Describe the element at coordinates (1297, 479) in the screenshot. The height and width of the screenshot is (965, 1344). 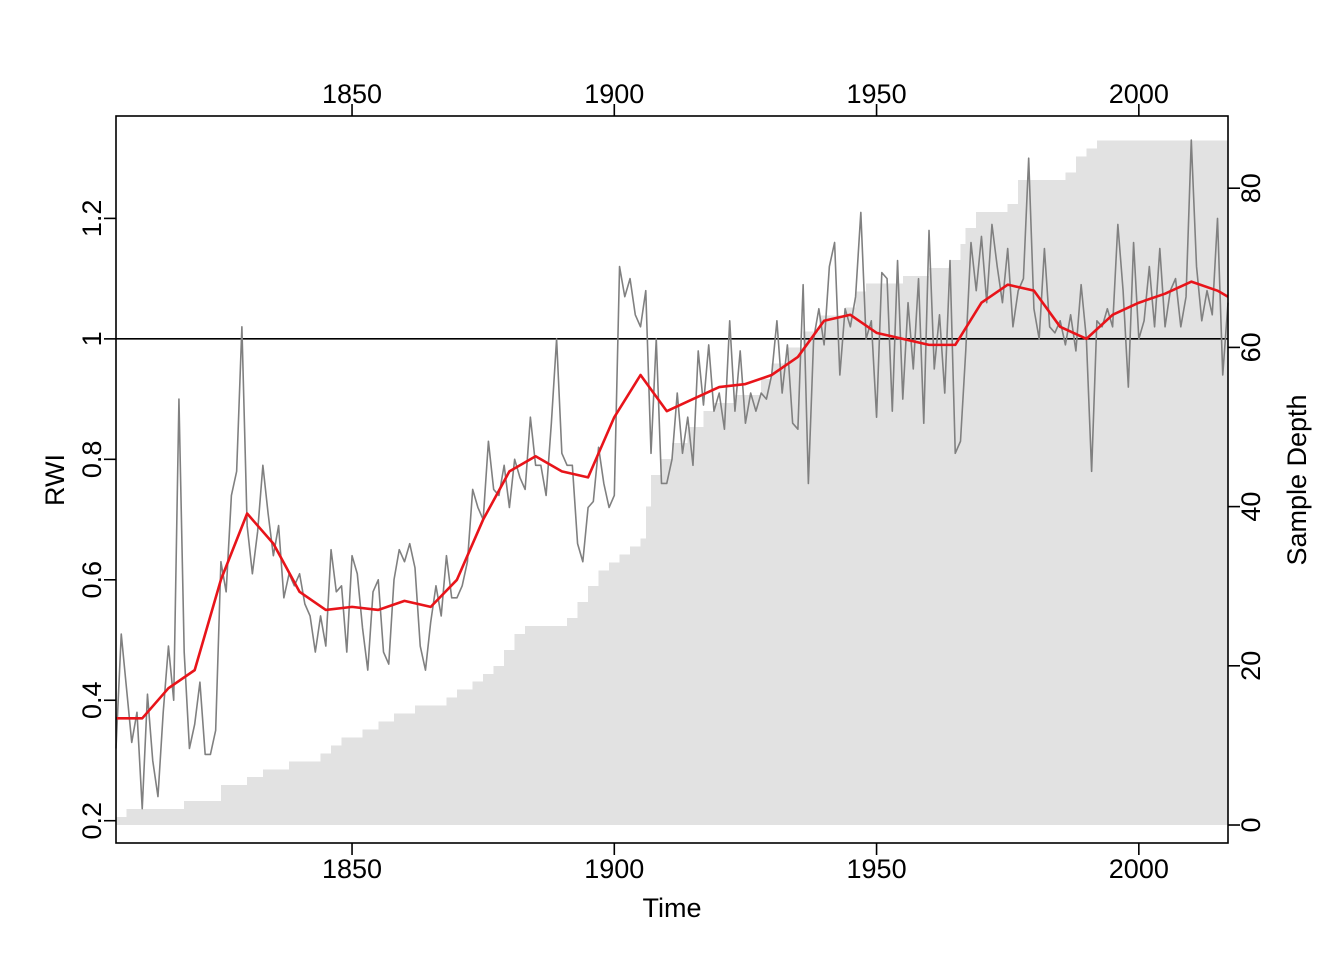
I see `y2-axis-title: Sample Depth` at that location.